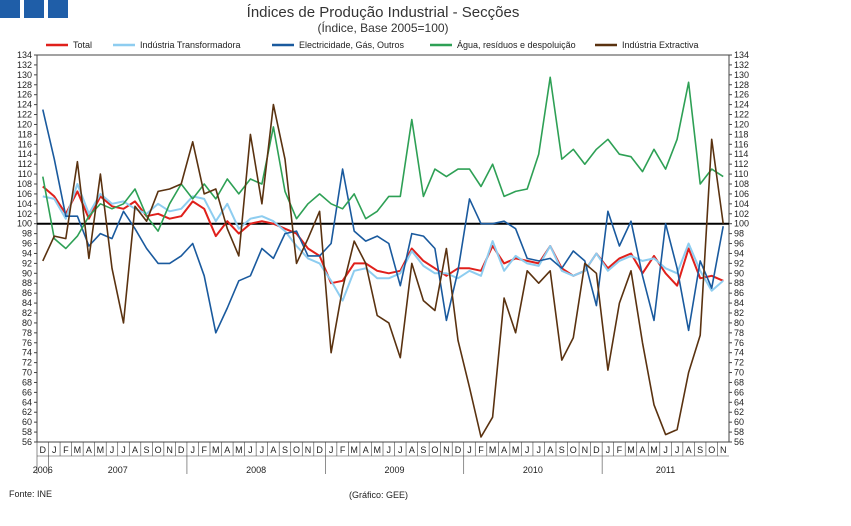 This screenshot has width=851, height=526. Describe the element at coordinates (741, 194) in the screenshot. I see `y-tick-label-right: 106` at that location.